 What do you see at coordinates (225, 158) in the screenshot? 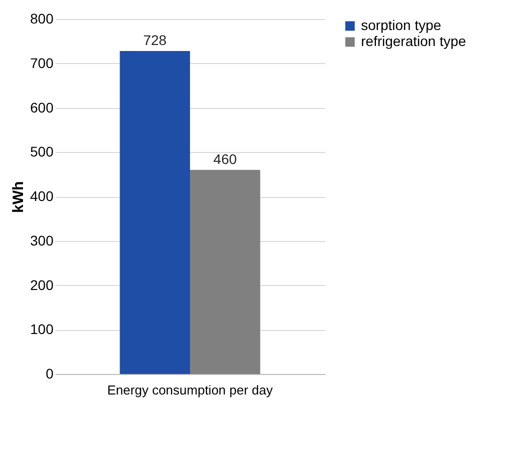
I see `data-label: 460` at bounding box center [225, 158].